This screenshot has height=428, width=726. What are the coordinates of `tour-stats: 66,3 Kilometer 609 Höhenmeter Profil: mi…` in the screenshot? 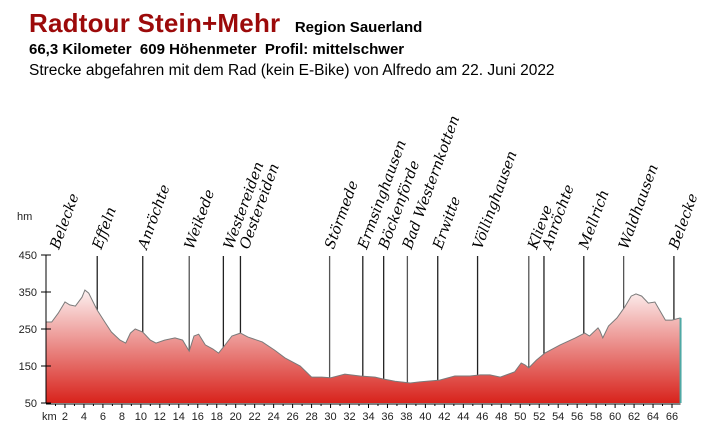 It's located at (217, 49).